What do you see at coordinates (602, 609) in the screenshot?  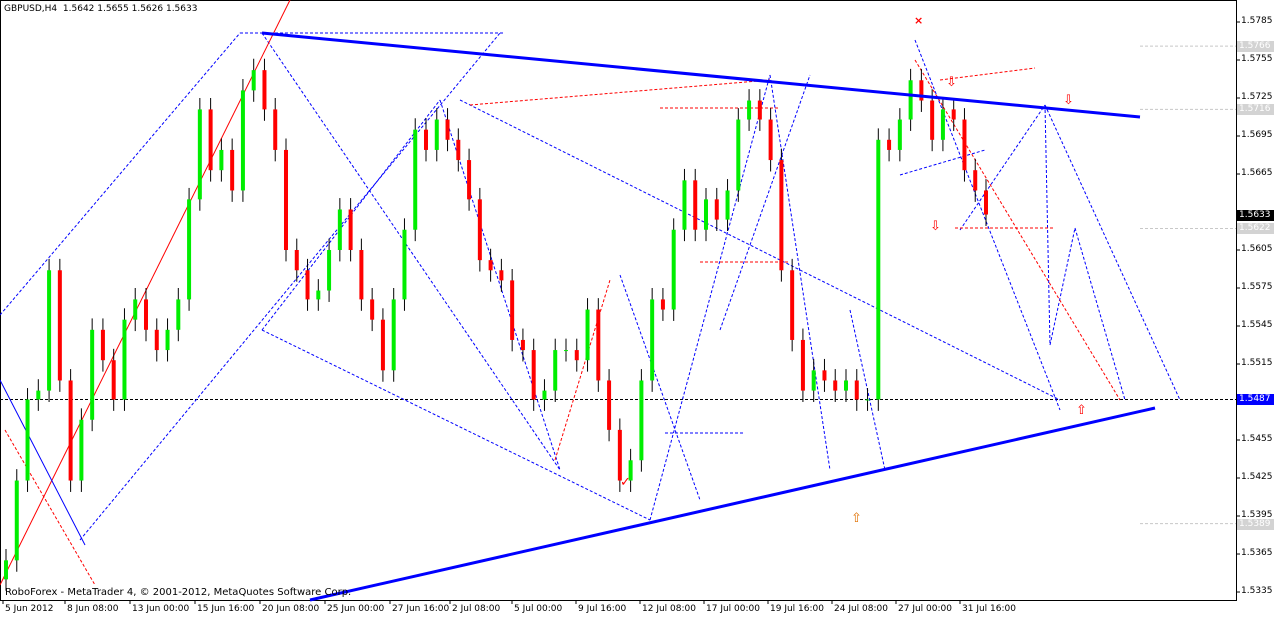 I see `x-tick-label: 9 Jul 16:00` at bounding box center [602, 609].